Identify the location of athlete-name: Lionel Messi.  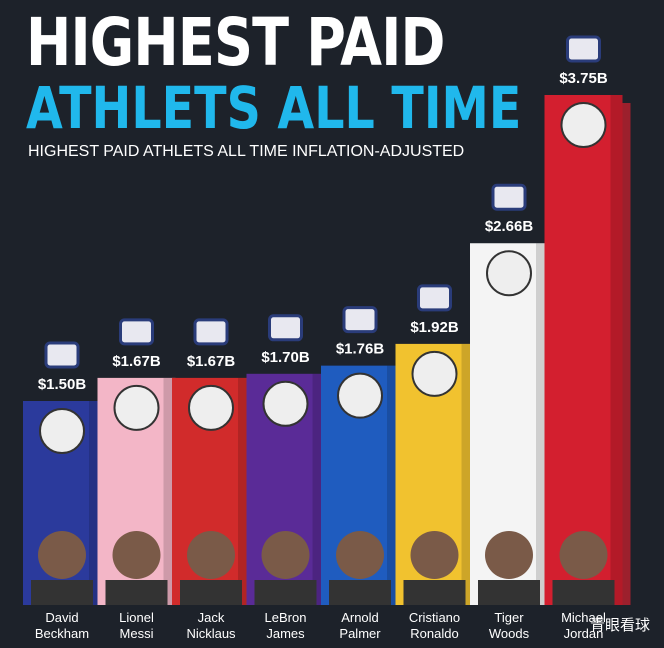
(136, 625).